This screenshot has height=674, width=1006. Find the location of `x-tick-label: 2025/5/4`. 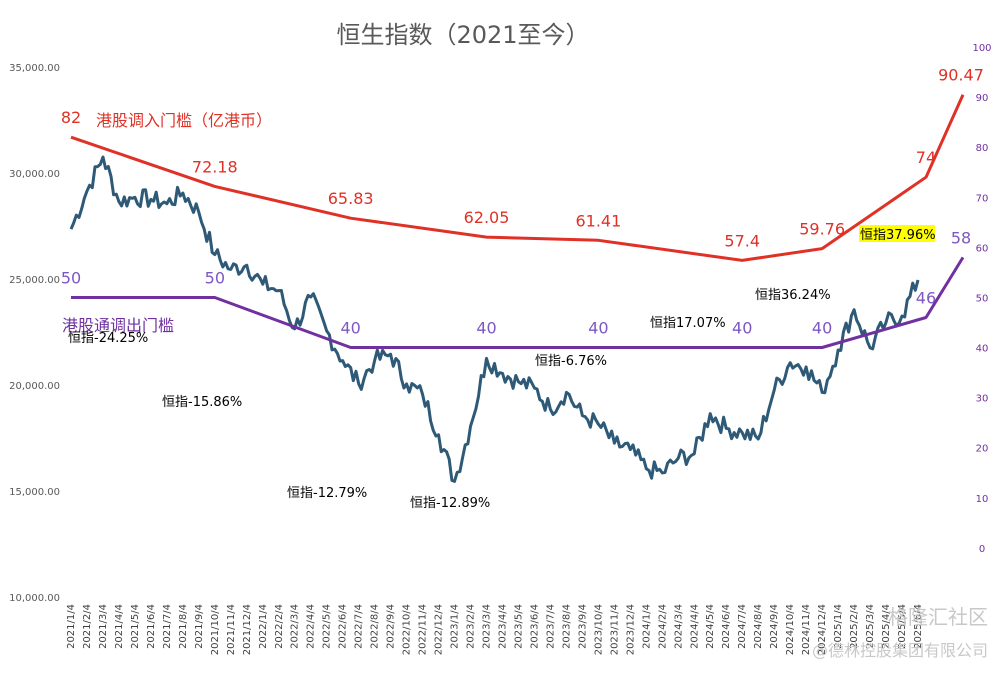

x-tick-label: 2025/5/4 is located at coordinates (902, 626).